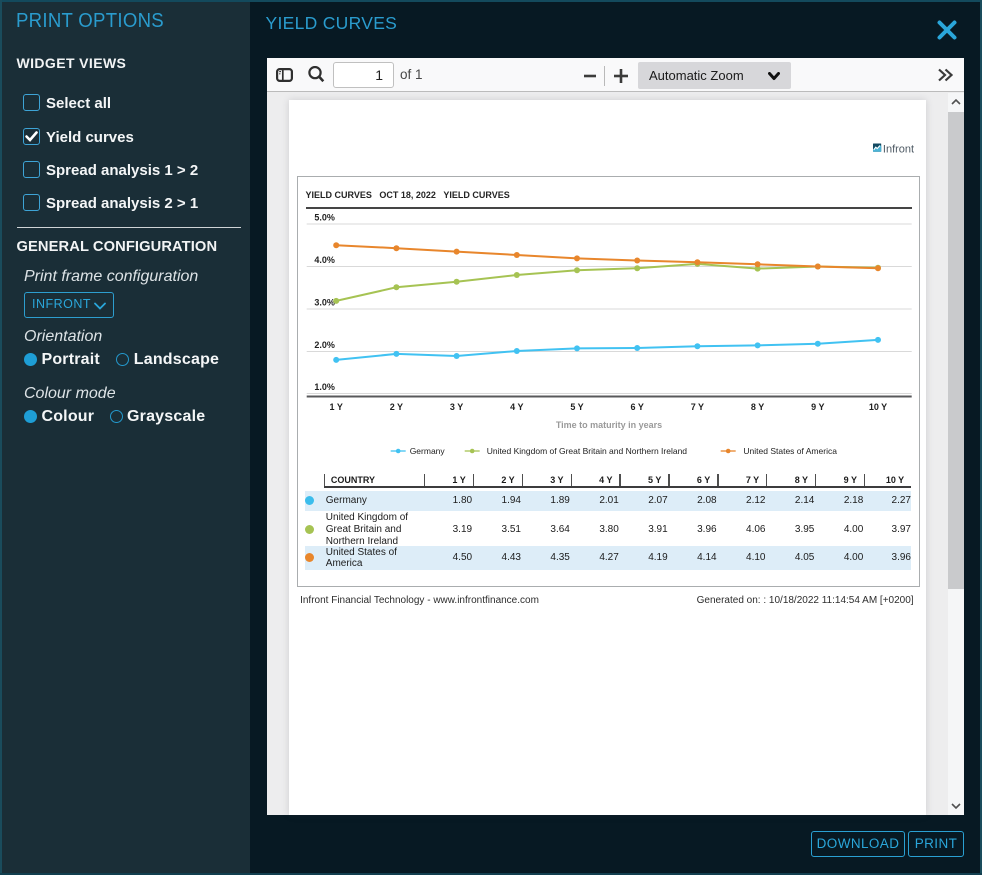 The width and height of the screenshot is (982, 875). What do you see at coordinates (790, 451) in the screenshot?
I see `svg-text: United States of America` at bounding box center [790, 451].